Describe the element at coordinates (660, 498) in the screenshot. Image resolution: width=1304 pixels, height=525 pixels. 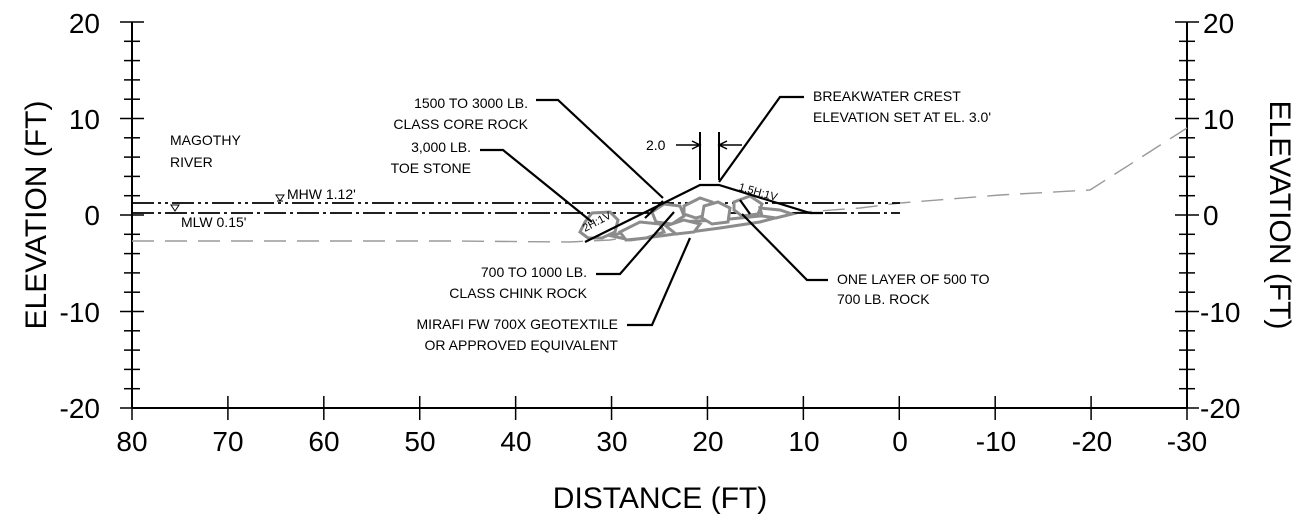
I see `x-axis-title: DISTANCE (FT)` at that location.